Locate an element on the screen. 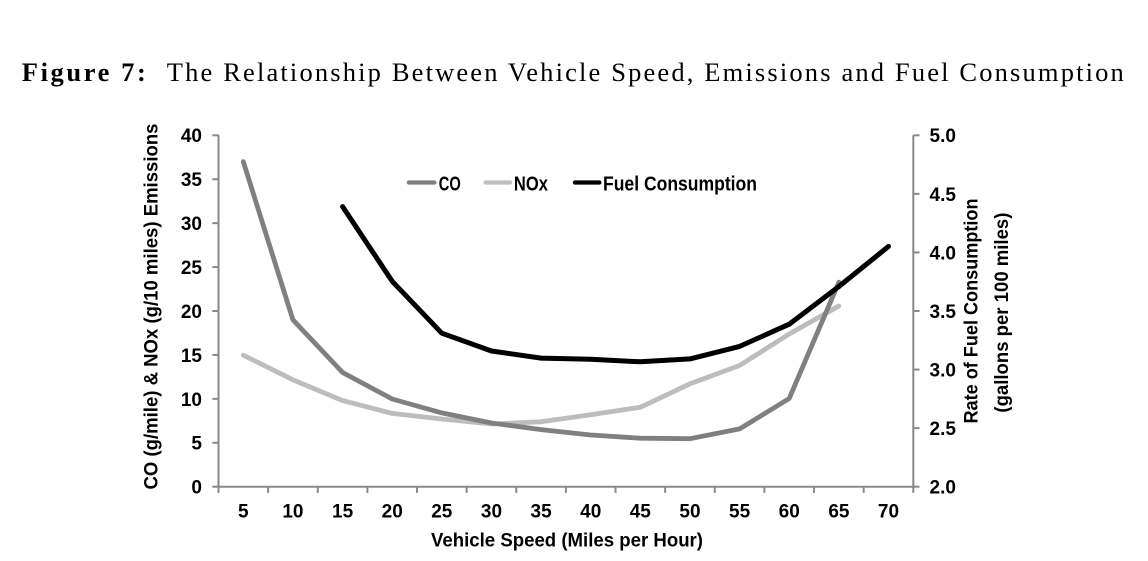 The height and width of the screenshot is (561, 1148). svg-text: Vehicle Speed (Miles per Hour) is located at coordinates (567, 541).